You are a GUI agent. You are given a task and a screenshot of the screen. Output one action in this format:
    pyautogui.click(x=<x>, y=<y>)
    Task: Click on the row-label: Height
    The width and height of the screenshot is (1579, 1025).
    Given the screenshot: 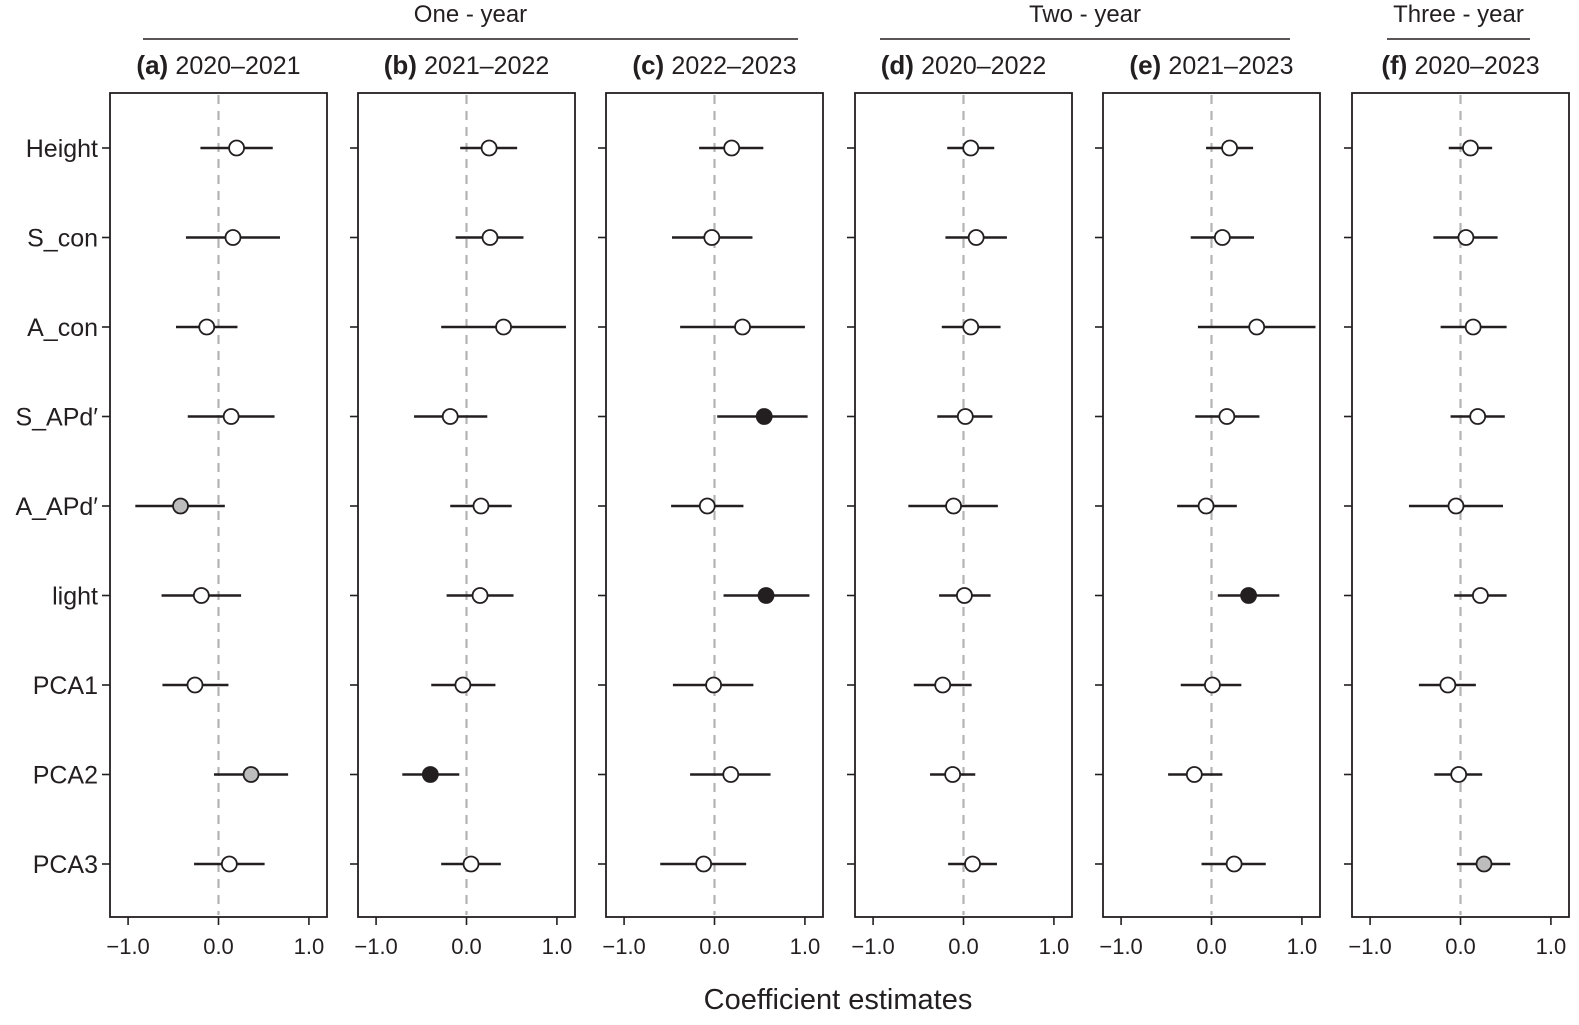 What is the action you would take?
    pyautogui.click(x=62, y=149)
    